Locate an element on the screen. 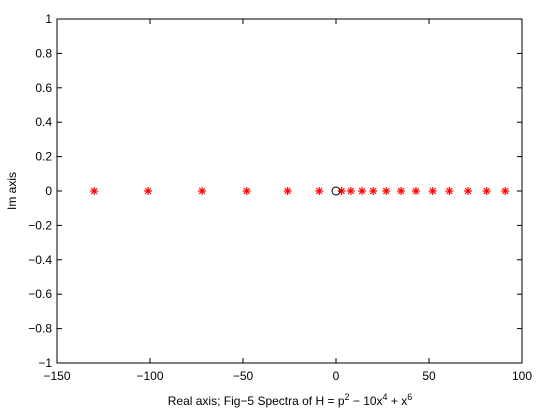 This screenshot has width=545, height=413. y-tick-label: −0.6 is located at coordinates (40, 294).